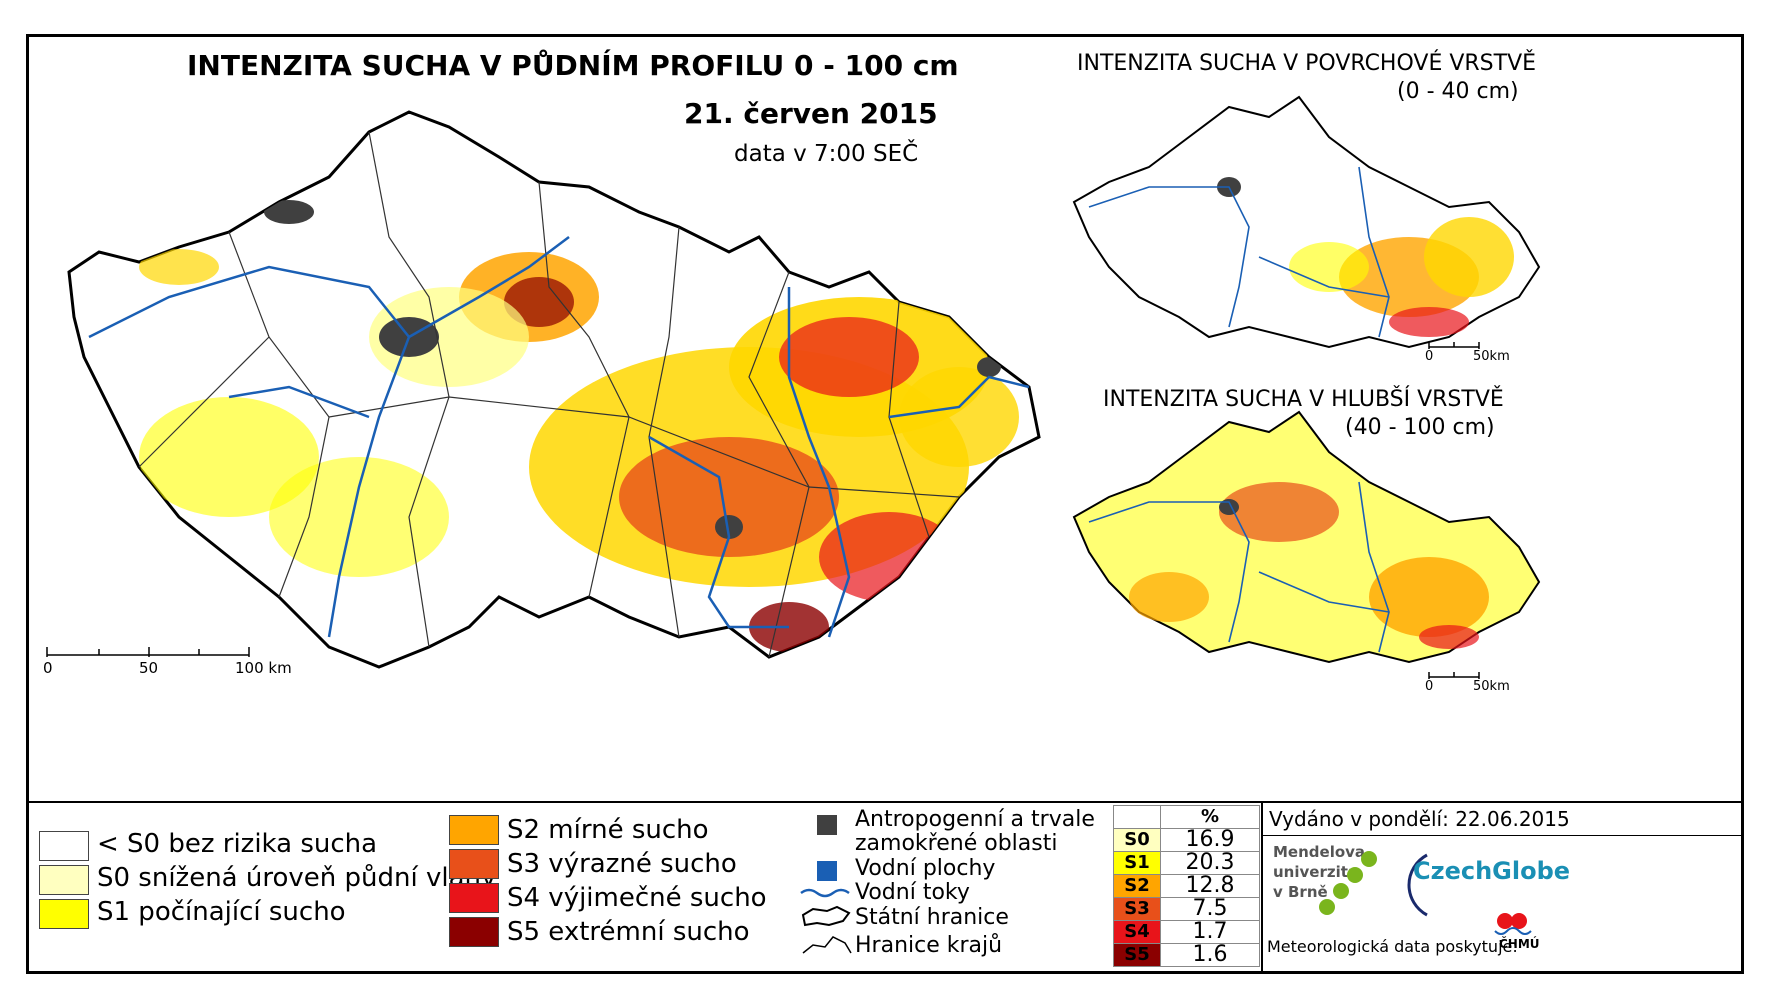 The width and height of the screenshot is (1772, 1003). What do you see at coordinates (1210, 817) in the screenshot?
I see `table-header-percent: %` at bounding box center [1210, 817].